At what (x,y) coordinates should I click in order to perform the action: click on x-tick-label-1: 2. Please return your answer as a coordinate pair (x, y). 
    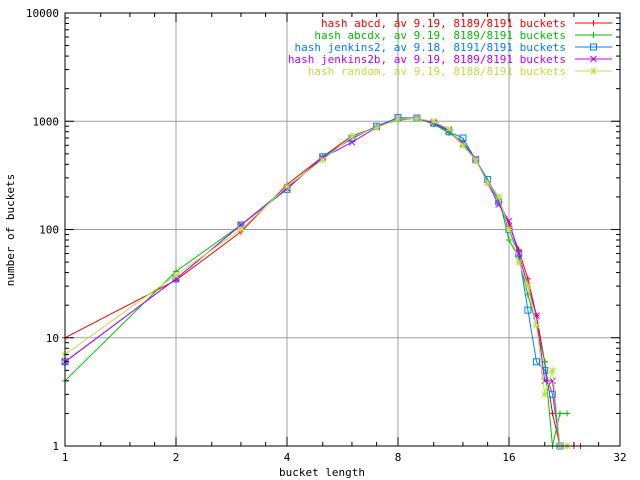
    Looking at the image, I should click on (176, 457).